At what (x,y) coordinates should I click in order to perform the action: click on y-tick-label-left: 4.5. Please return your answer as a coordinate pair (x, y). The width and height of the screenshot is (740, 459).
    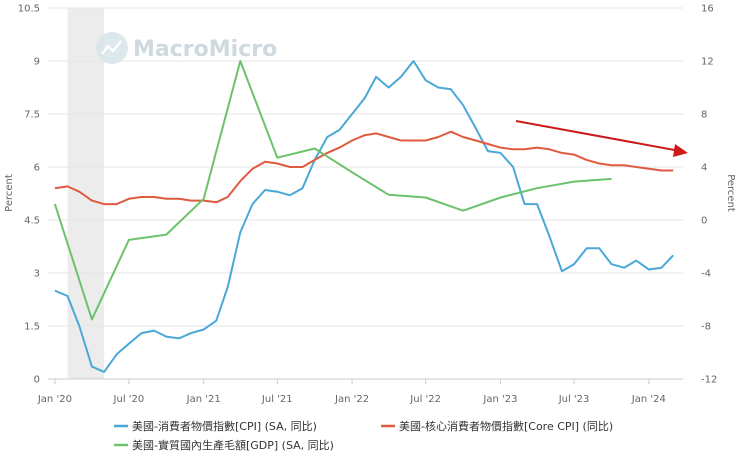
    Looking at the image, I should click on (32, 221).